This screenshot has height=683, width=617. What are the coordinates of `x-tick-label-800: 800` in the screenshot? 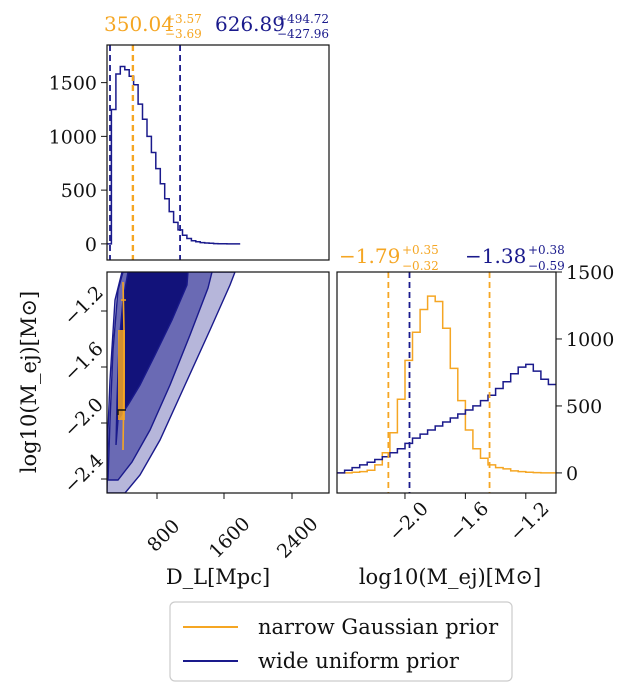 It's located at (163, 535).